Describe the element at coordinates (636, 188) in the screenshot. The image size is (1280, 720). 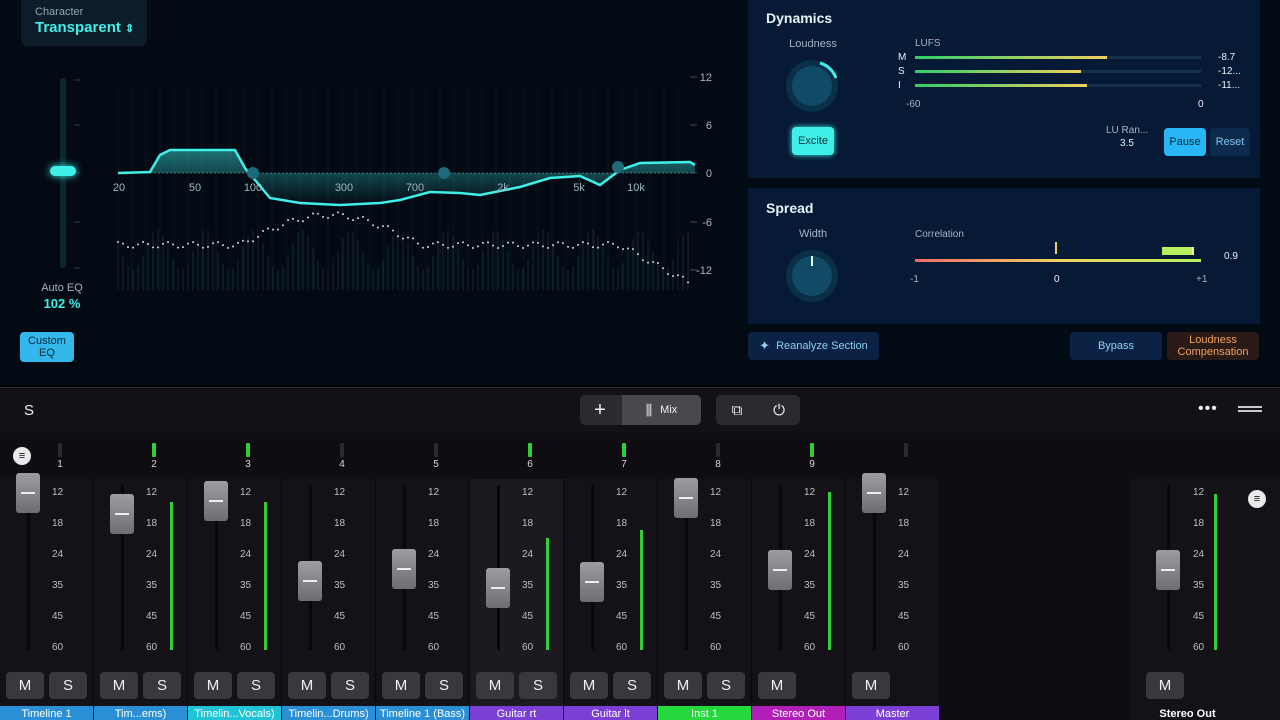
I see `freq-label: 10k` at that location.